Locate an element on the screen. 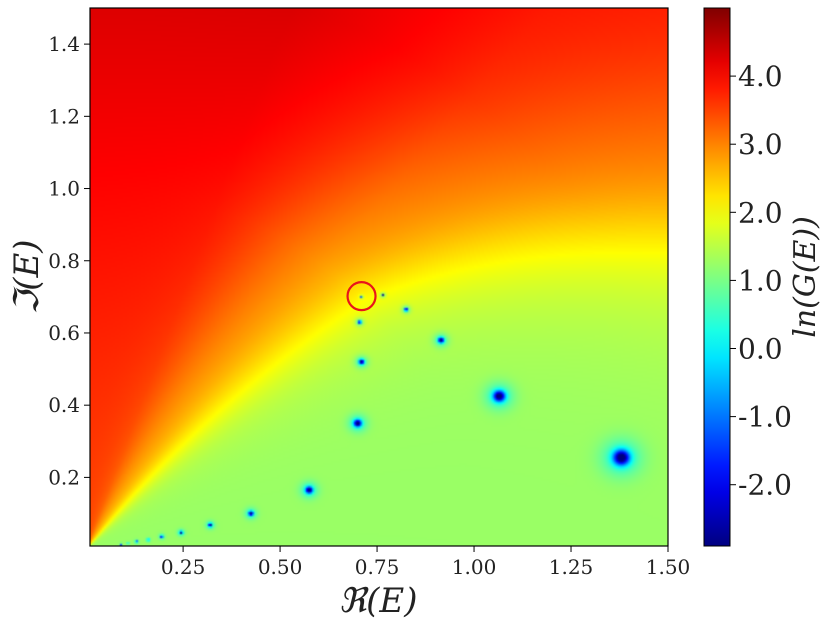 This screenshot has height=628, width=830. colorbar is located at coordinates (717, 277).